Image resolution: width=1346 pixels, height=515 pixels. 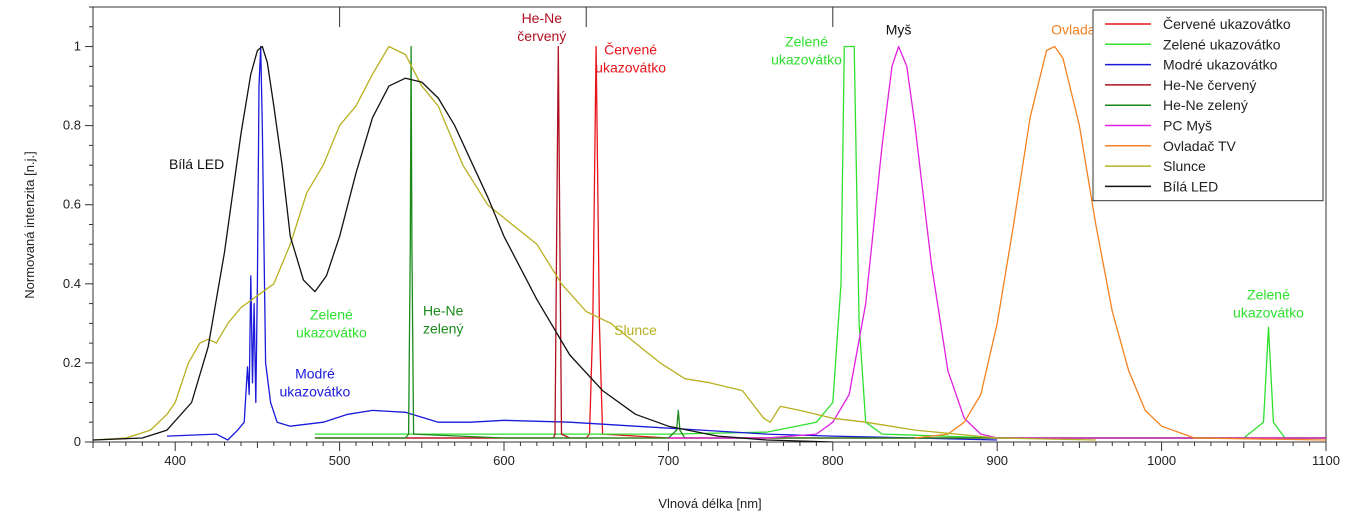 What do you see at coordinates (669, 460) in the screenshot?
I see `x-tick-label: 700` at bounding box center [669, 460].